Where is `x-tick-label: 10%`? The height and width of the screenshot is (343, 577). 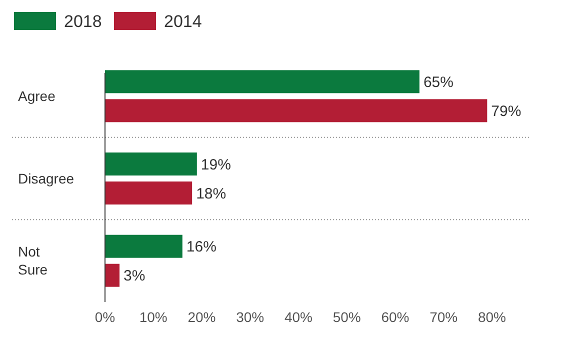 x-tick-label: 10% is located at coordinates (153, 317).